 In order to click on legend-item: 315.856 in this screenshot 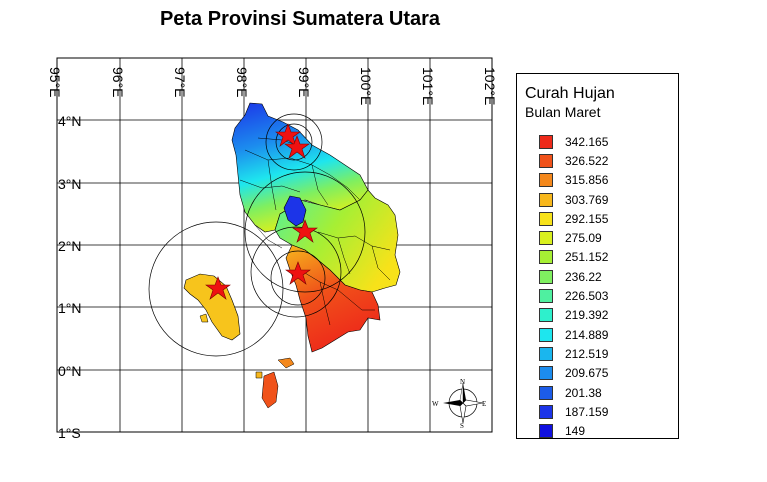, I will do `click(573, 180)`.